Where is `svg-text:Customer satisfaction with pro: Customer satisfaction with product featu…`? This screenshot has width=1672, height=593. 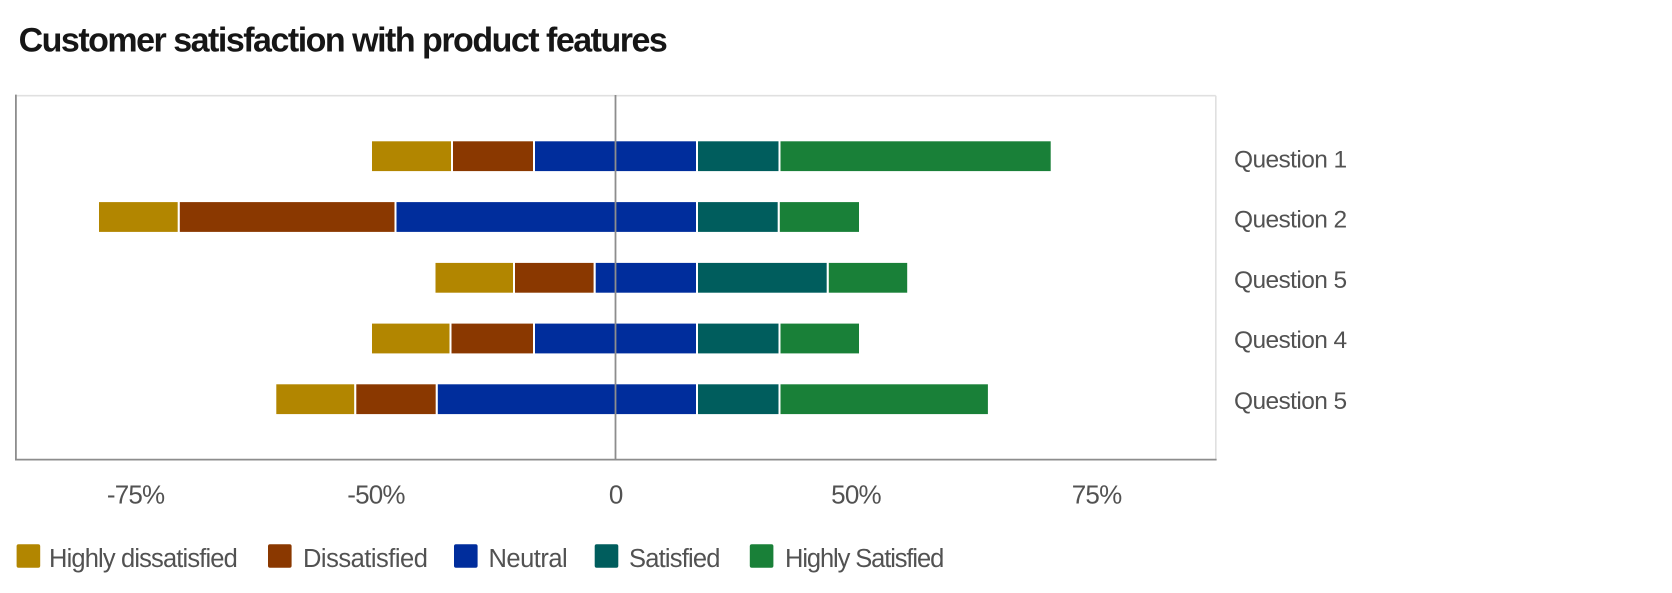 svg-text:Customer satisfaction with pro: Customer satisfaction with product featu… is located at coordinates (343, 40).